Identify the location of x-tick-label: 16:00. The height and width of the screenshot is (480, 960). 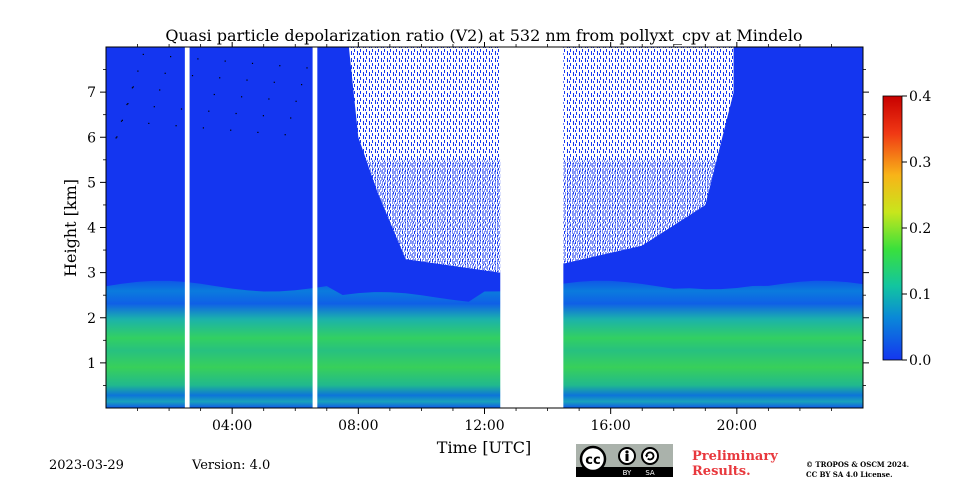
(610, 426).